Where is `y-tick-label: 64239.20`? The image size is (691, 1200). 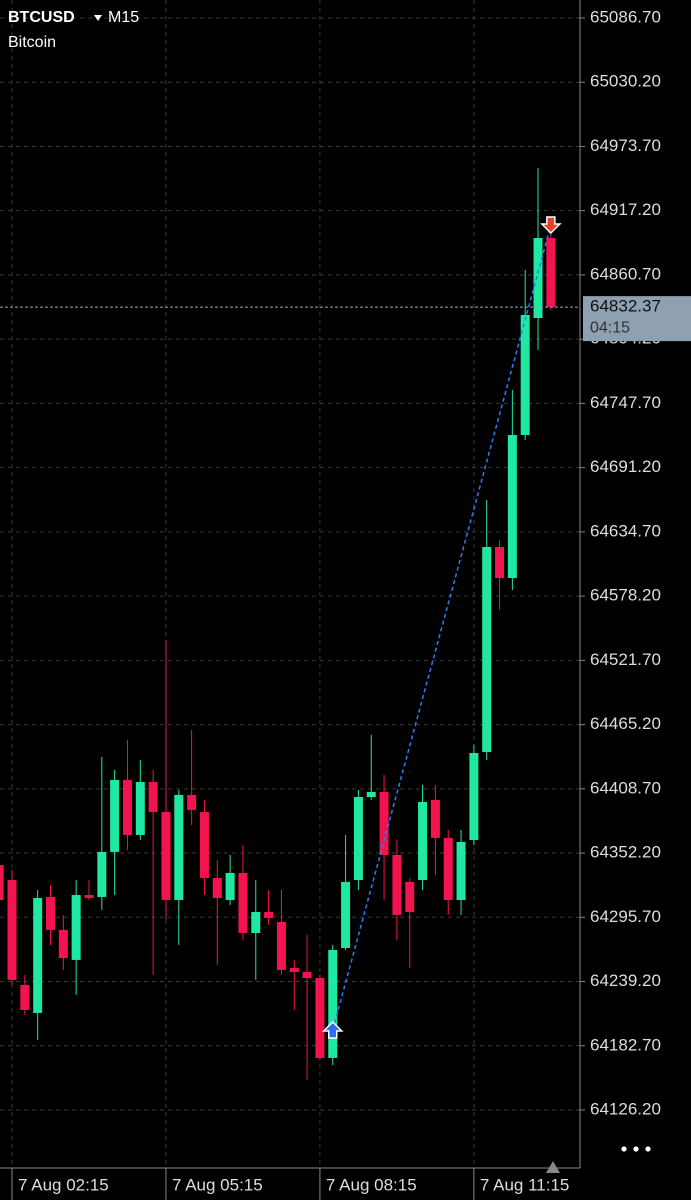 y-tick-label: 64239.20 is located at coordinates (625, 980).